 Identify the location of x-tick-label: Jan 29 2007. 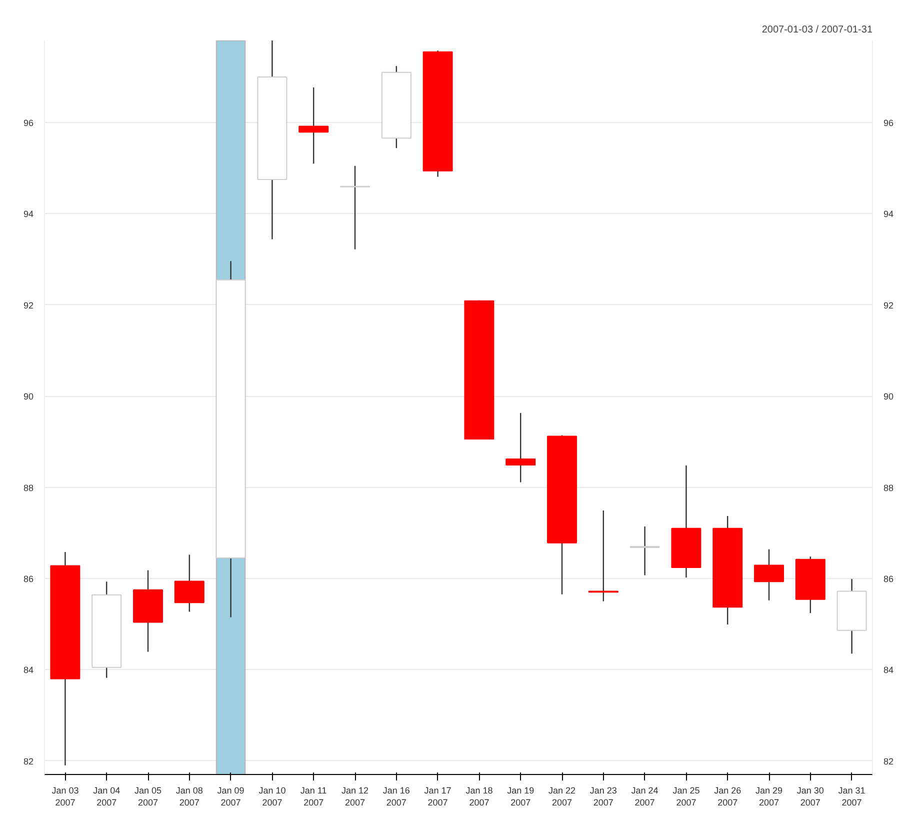
(769, 797).